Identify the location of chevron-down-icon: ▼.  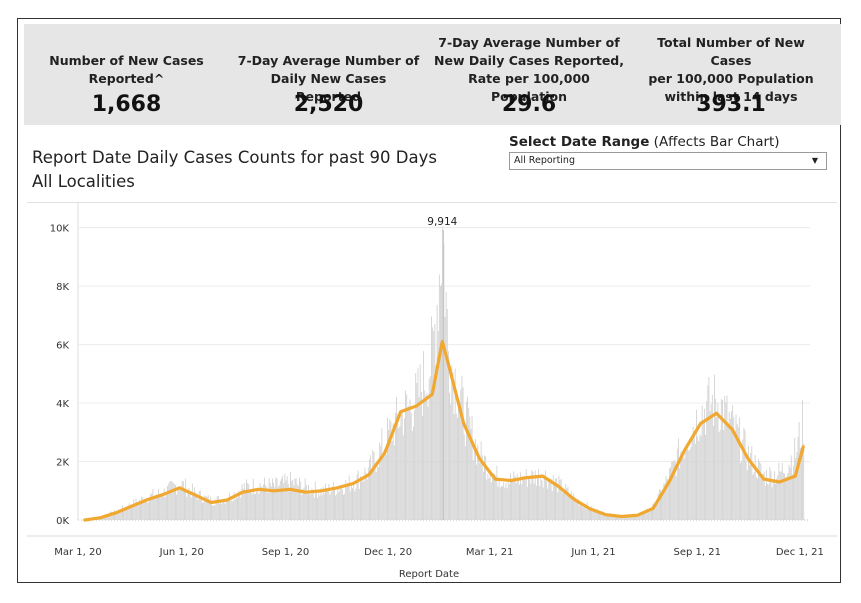
(814, 160).